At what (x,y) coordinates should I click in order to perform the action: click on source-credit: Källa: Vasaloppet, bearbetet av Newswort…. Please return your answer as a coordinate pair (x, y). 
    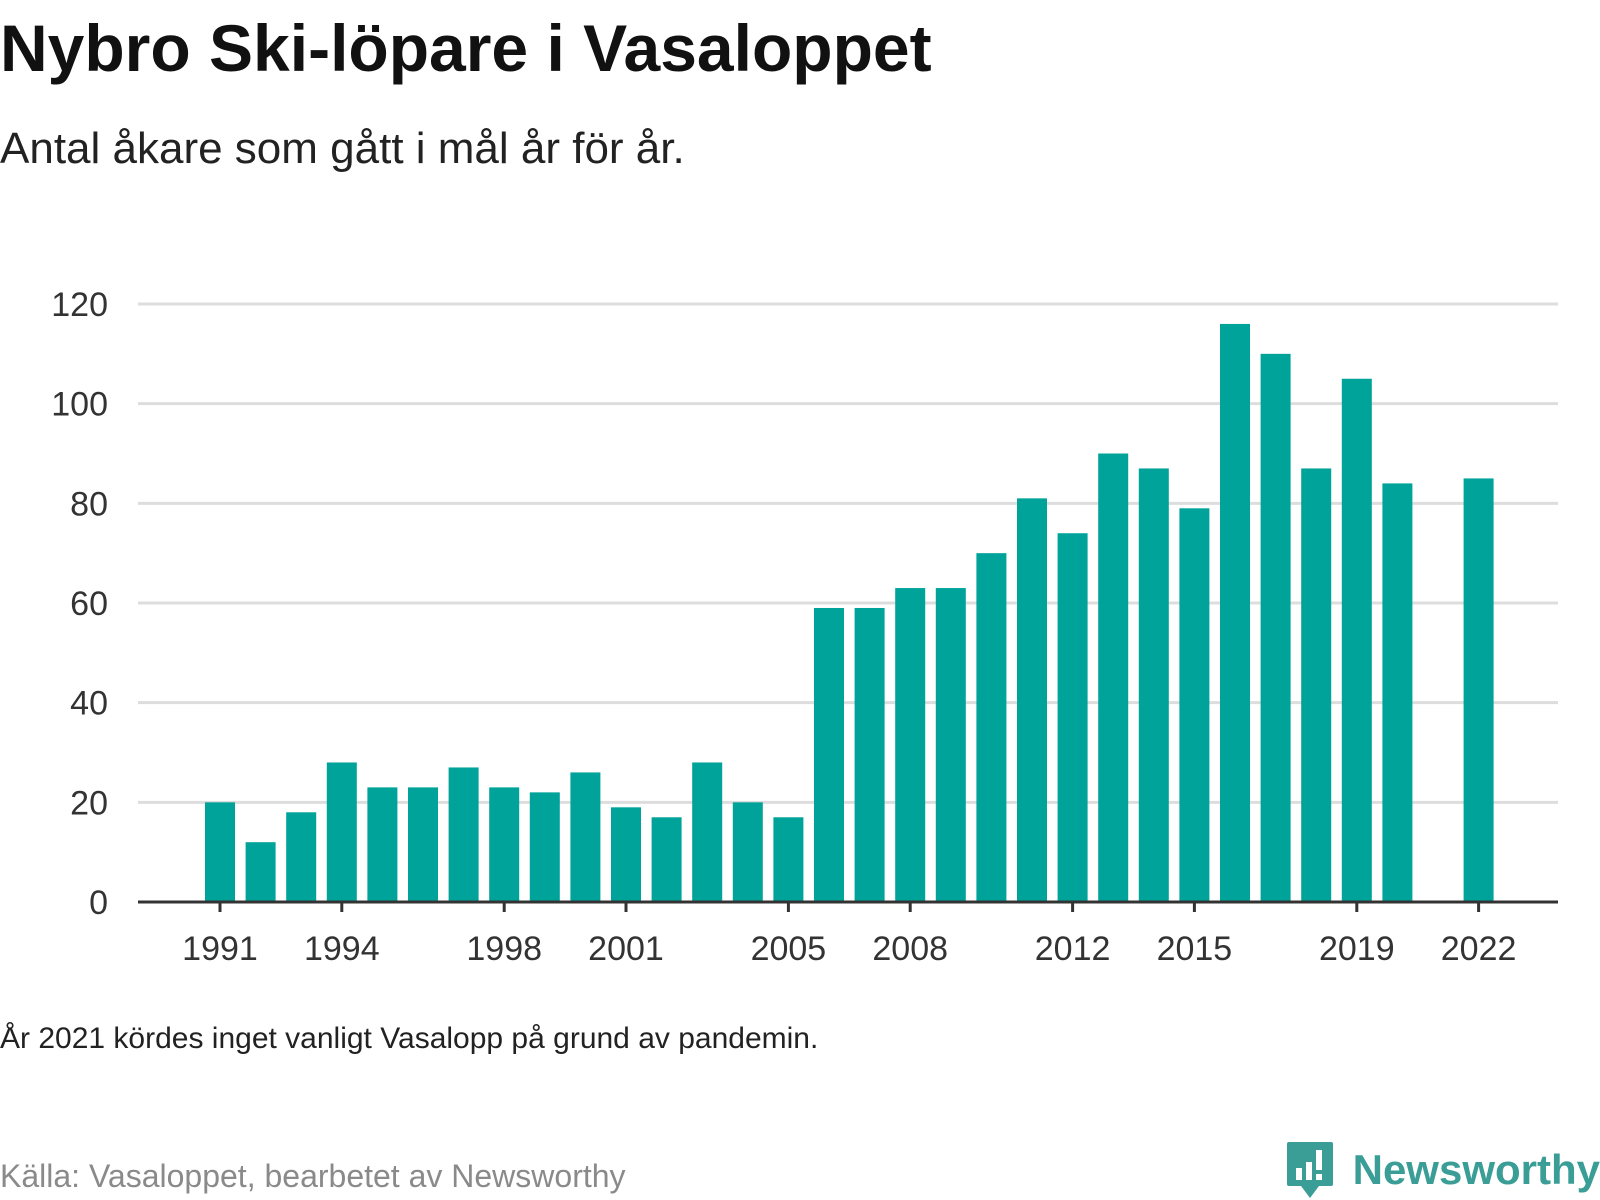
    Looking at the image, I should click on (313, 1176).